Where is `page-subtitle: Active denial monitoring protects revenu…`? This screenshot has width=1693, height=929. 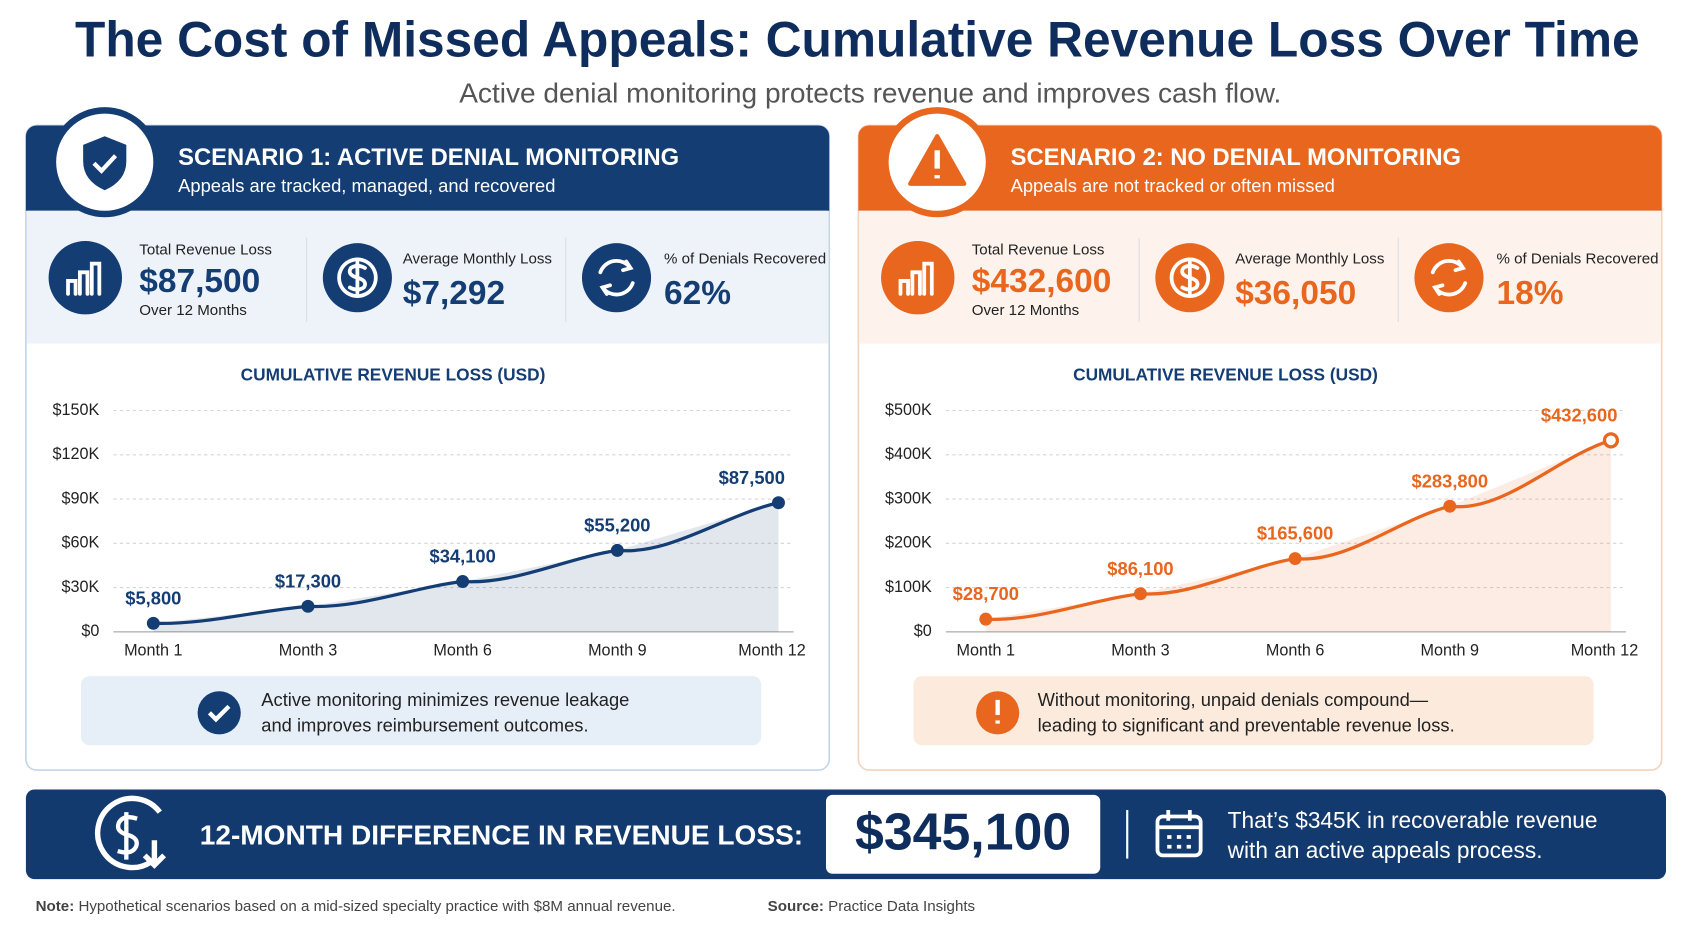
page-subtitle: Active denial monitoring protects revenu… is located at coordinates (870, 93).